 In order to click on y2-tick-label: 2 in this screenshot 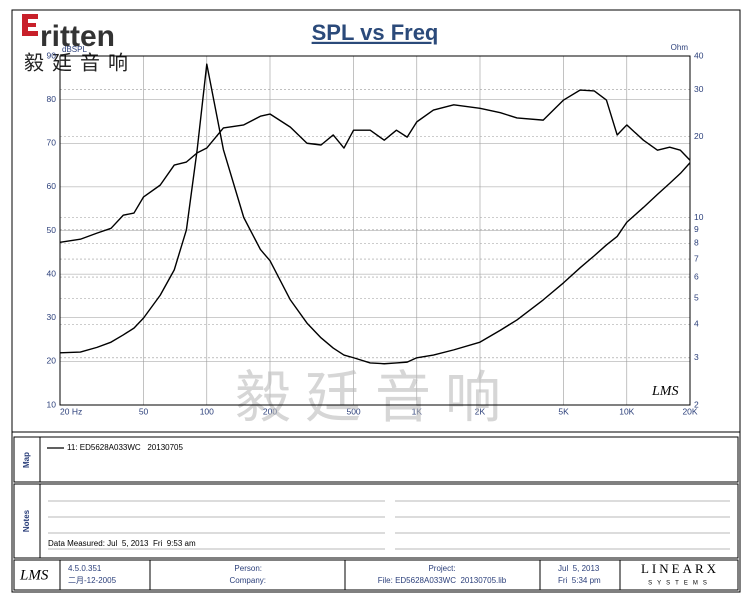, I will do `click(696, 404)`.